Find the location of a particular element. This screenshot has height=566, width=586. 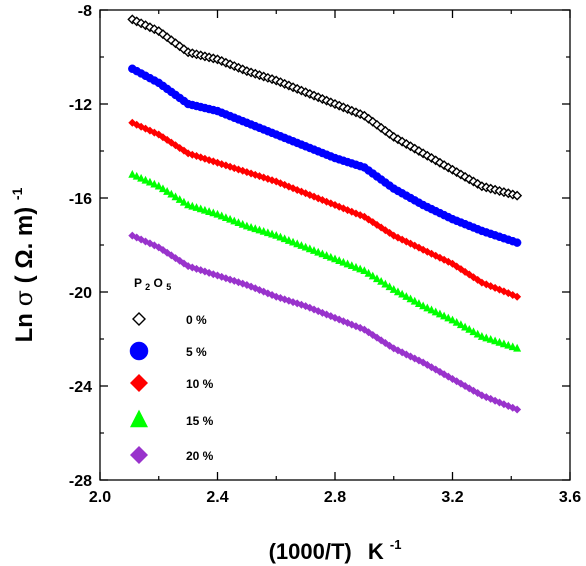

x-tick-label: 2.4 is located at coordinates (217, 497).